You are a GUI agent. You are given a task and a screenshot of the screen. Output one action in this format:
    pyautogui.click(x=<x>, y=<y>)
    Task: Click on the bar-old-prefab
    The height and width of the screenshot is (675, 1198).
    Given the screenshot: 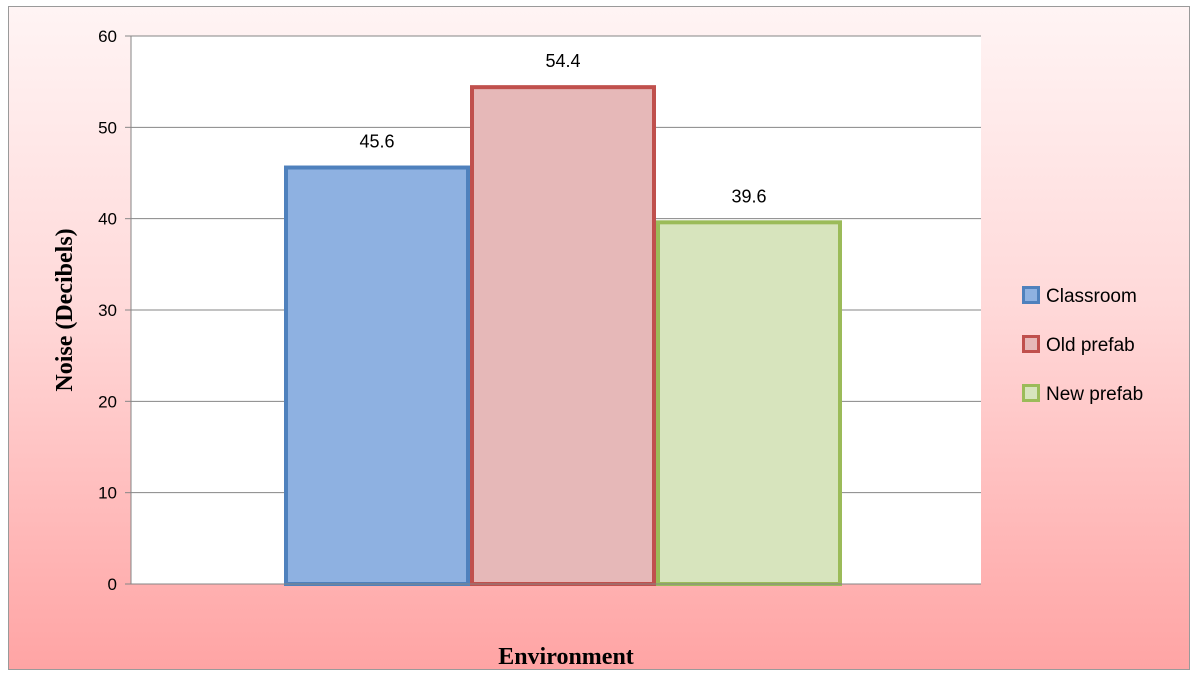 What is the action you would take?
    pyautogui.click(x=563, y=335)
    